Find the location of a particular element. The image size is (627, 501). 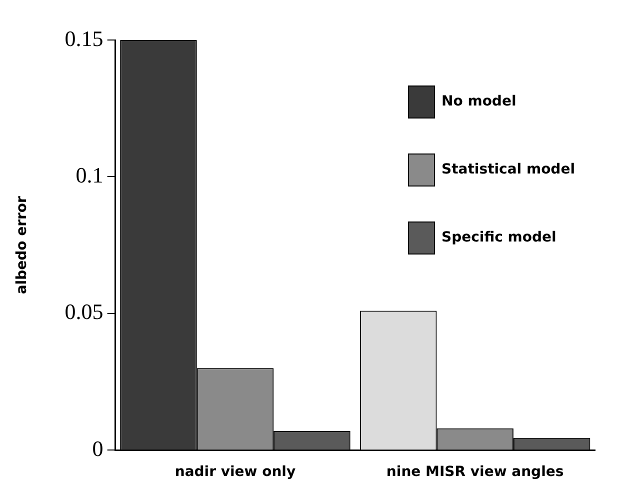

y-tick-label: 0 is located at coordinates (98, 448).